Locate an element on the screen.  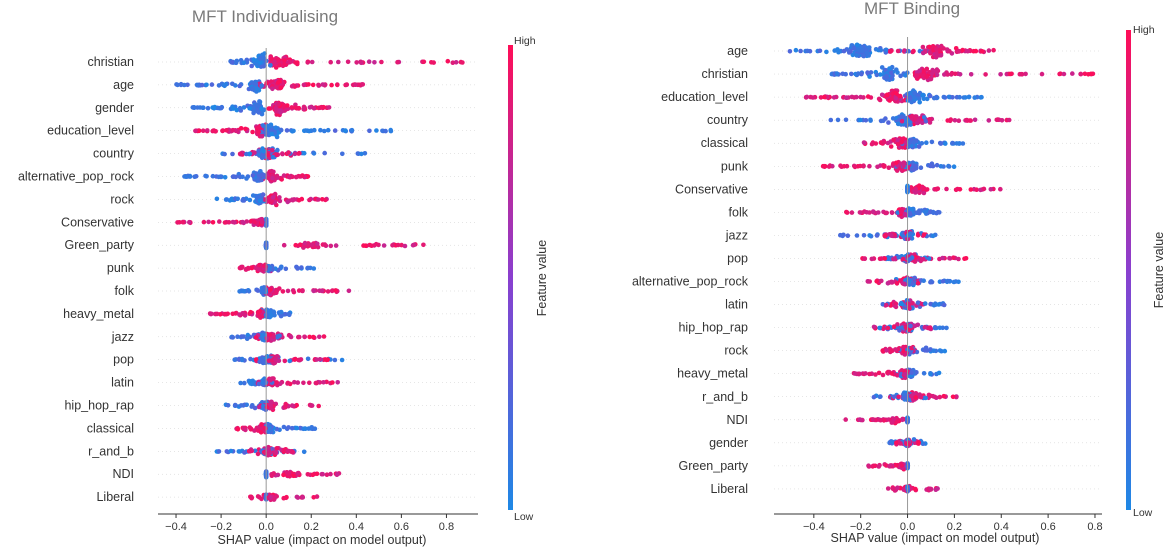
x-tick-label: 0.8 is located at coordinates (446, 527).